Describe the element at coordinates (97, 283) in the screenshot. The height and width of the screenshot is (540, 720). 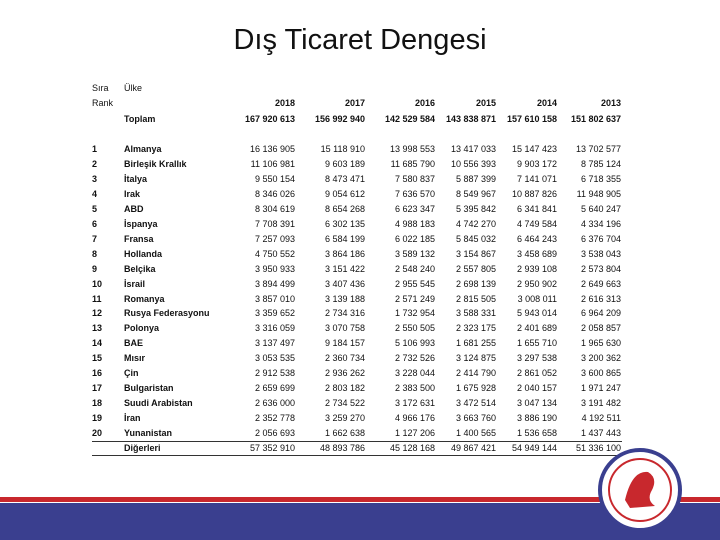
I see `rank-cell: 10` at that location.